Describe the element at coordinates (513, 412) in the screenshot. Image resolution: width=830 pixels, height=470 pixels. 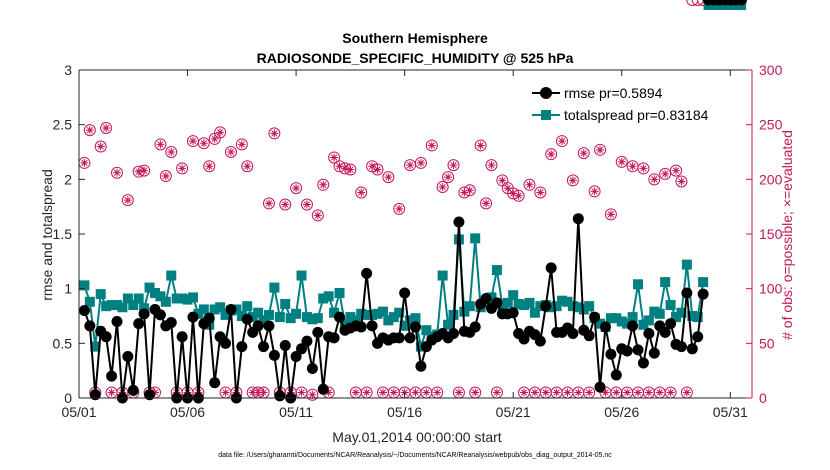
I see `x-tick-label: 05/21` at that location.